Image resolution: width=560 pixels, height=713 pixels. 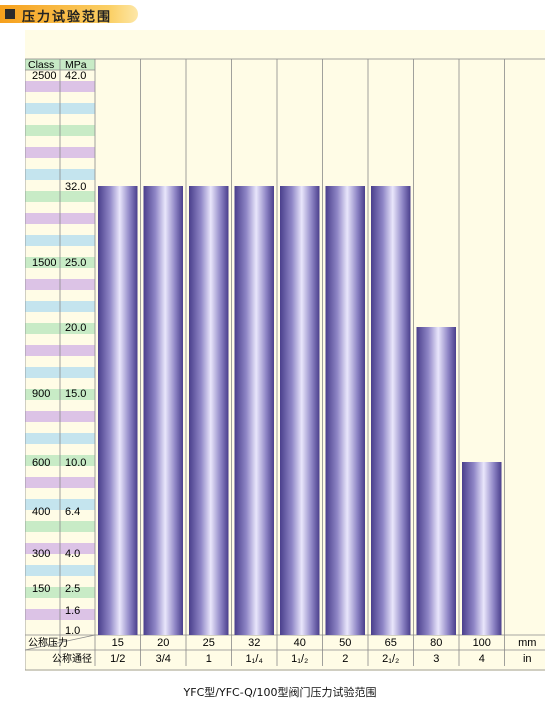 I want to click on x-row-label-nps: 公称通径, so click(x=72, y=658).